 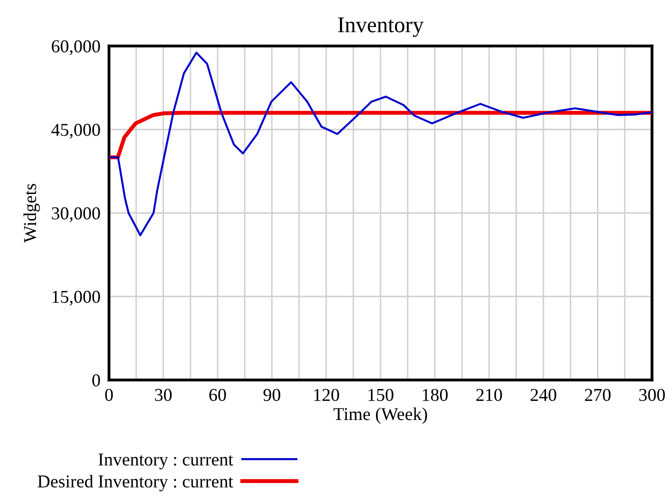 I want to click on y-tick-label: 15,000, so click(x=76, y=298).